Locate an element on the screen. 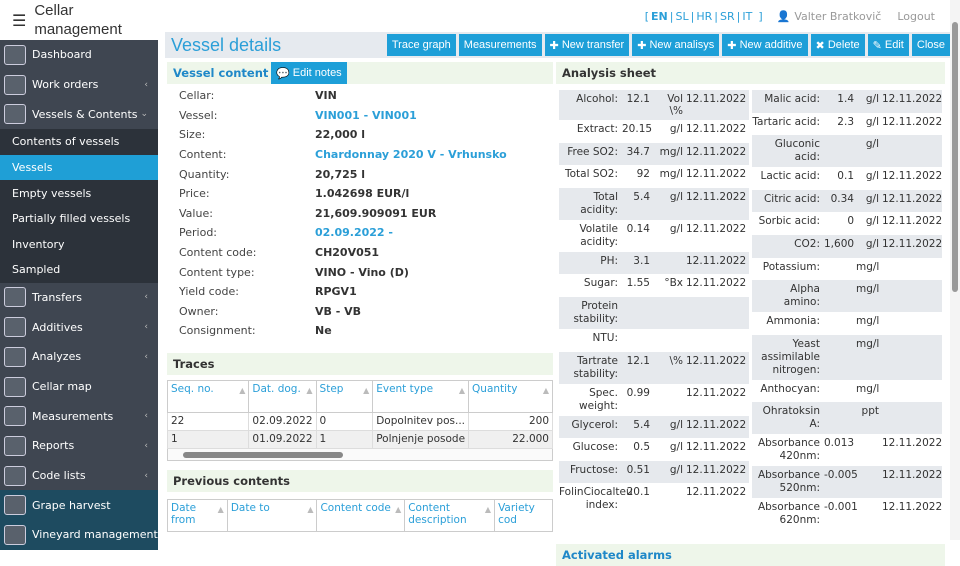 The image size is (960, 566). sidebar-item-grape-harvest: Grape harvest is located at coordinates (79, 505).